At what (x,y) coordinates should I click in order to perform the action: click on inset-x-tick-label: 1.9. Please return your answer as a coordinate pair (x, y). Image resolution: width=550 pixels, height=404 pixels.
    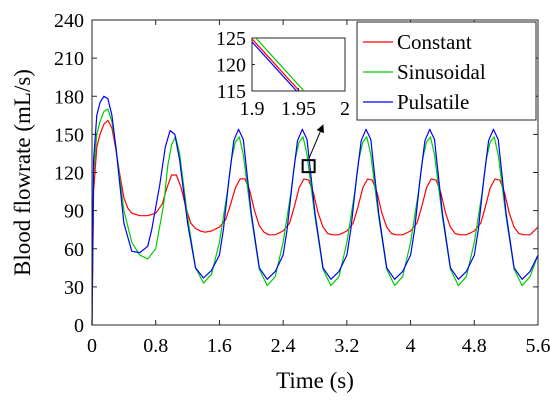
    Looking at the image, I should click on (252, 109).